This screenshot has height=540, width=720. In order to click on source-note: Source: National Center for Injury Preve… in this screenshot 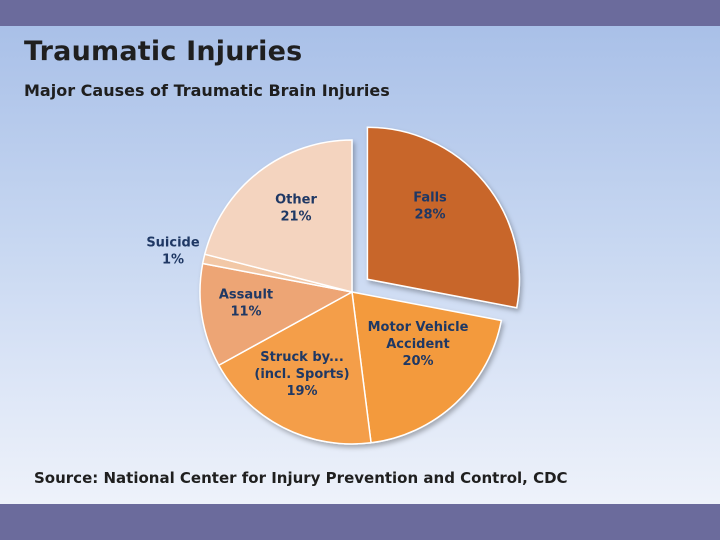, I will do `click(301, 478)`.